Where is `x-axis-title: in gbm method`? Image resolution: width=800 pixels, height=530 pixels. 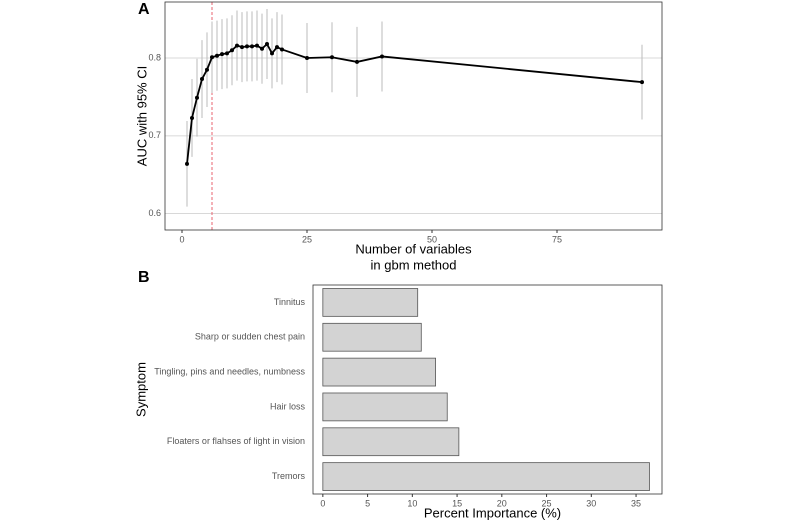
x-axis-title: in gbm method is located at coordinates (414, 264).